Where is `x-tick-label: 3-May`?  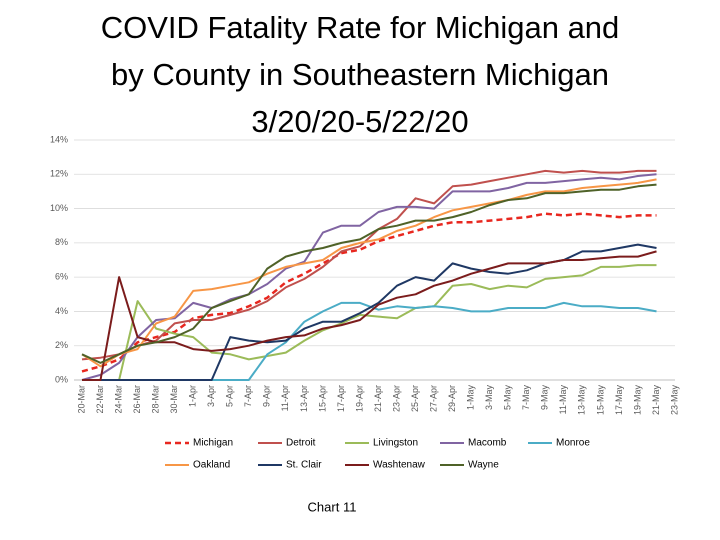 x-tick-label: 3-May is located at coordinates (489, 398).